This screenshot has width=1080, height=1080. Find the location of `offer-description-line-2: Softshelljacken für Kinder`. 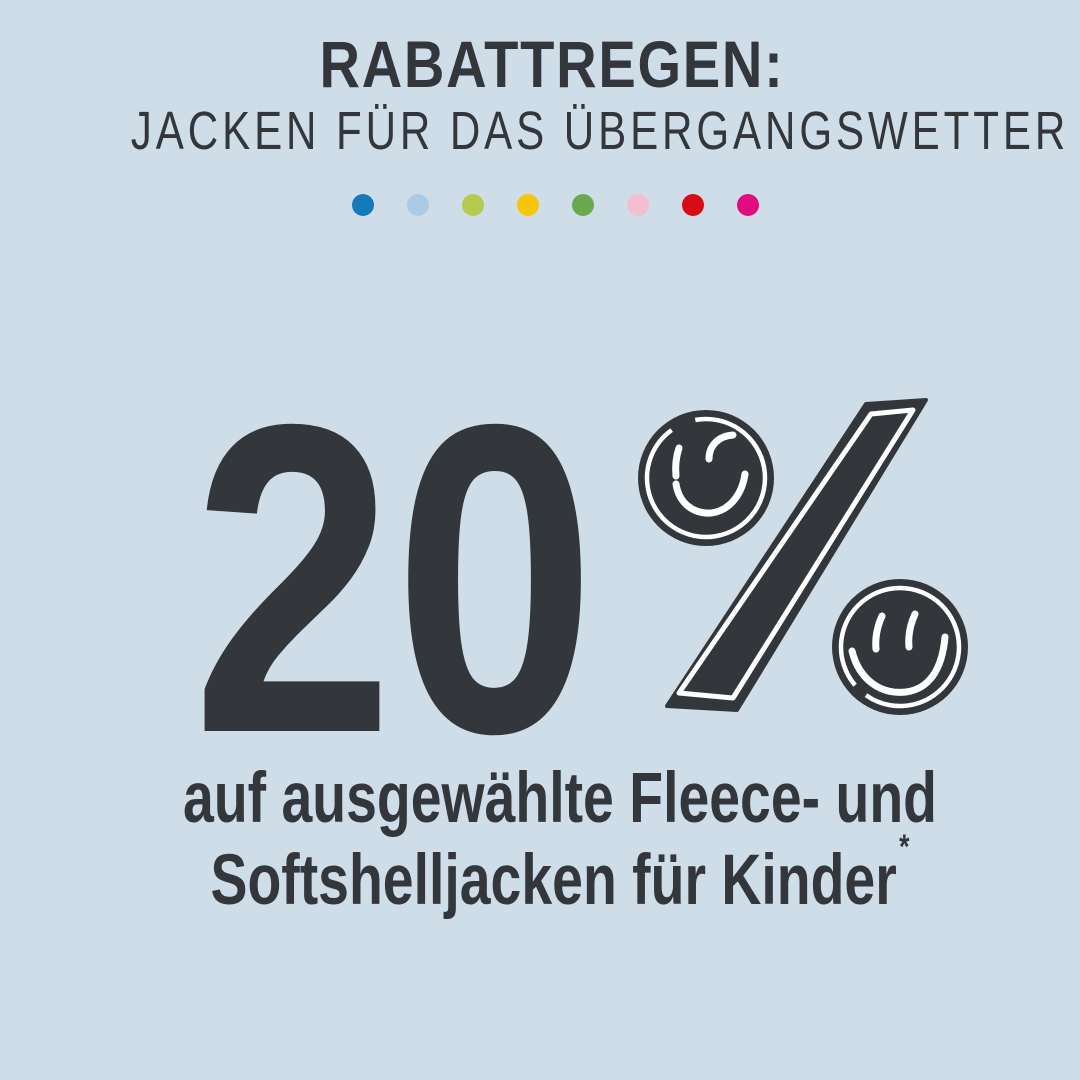

offer-description-line-2: Softshelljacken für Kinder is located at coordinates (553, 880).